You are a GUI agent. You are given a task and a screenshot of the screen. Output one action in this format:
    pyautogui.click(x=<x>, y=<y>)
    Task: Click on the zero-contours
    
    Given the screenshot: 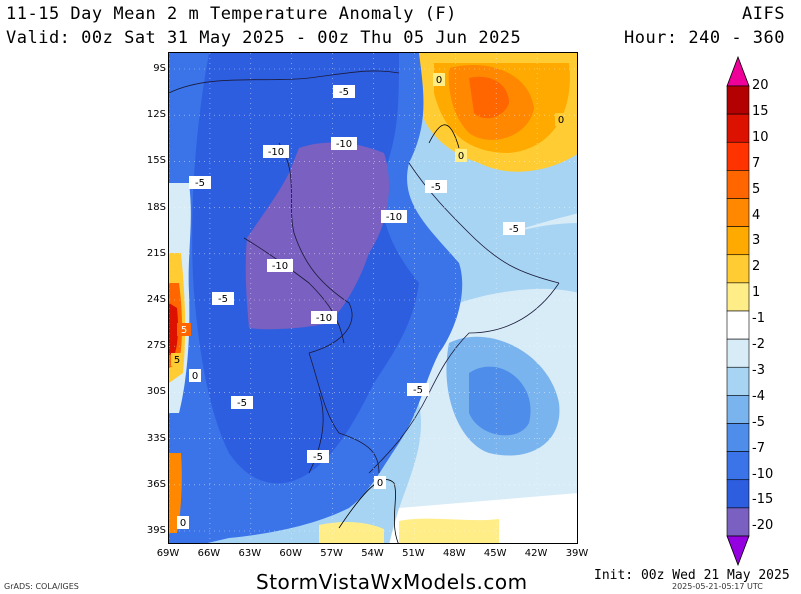 What is the action you would take?
    pyautogui.click(x=399, y=333)
    